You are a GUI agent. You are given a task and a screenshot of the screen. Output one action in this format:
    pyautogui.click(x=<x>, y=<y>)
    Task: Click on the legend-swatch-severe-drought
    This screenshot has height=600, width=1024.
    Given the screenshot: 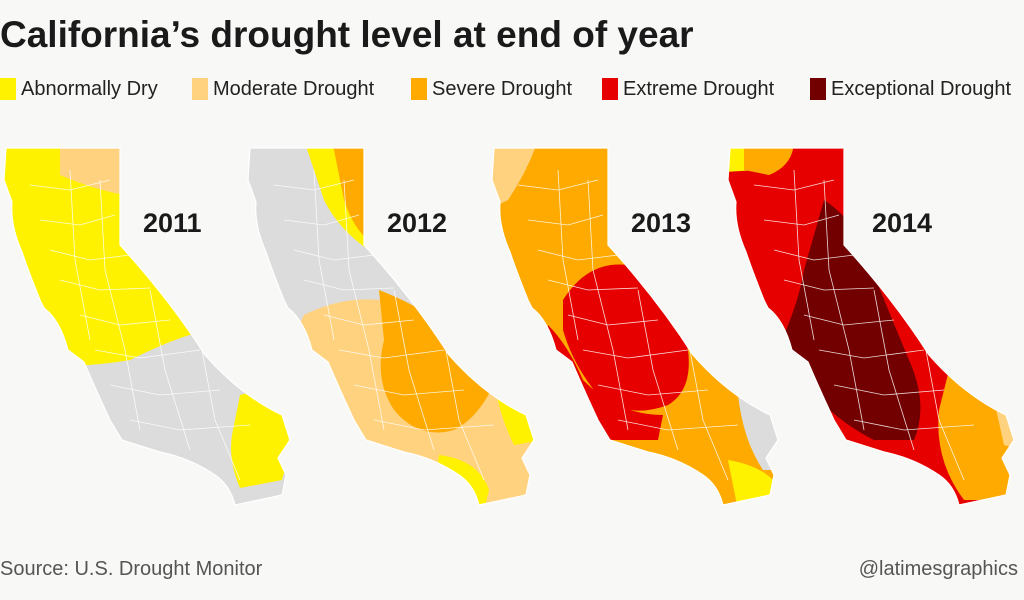 What is the action you would take?
    pyautogui.click(x=419, y=89)
    